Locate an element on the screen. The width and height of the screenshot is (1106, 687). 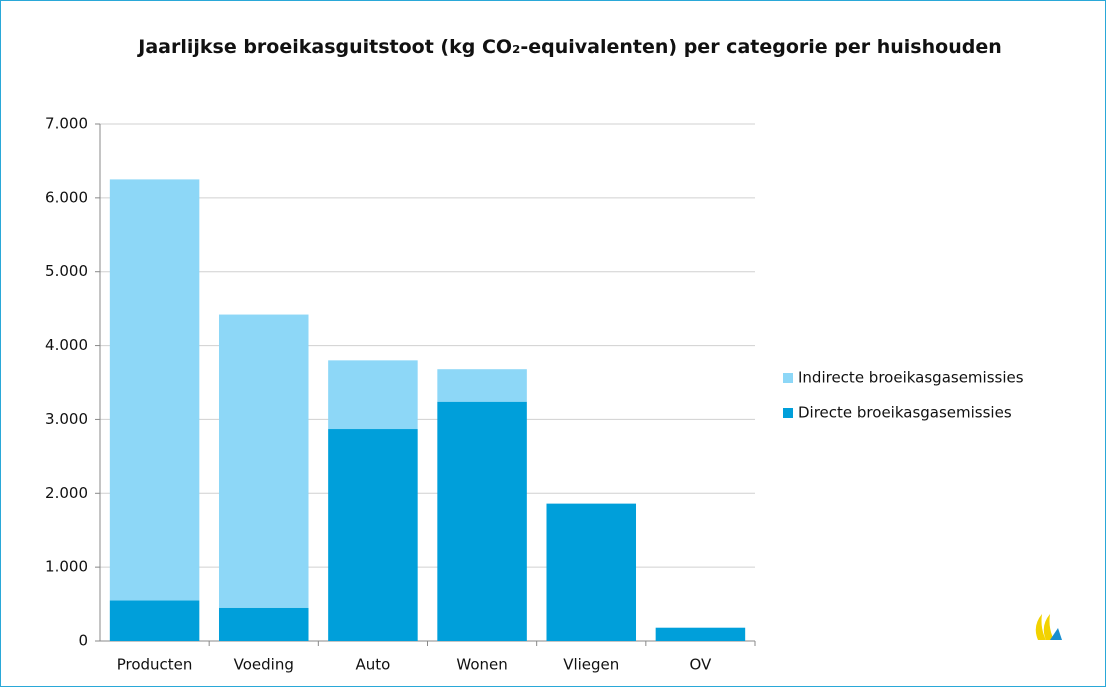
x-tick-label: Vliegen is located at coordinates (591, 665).